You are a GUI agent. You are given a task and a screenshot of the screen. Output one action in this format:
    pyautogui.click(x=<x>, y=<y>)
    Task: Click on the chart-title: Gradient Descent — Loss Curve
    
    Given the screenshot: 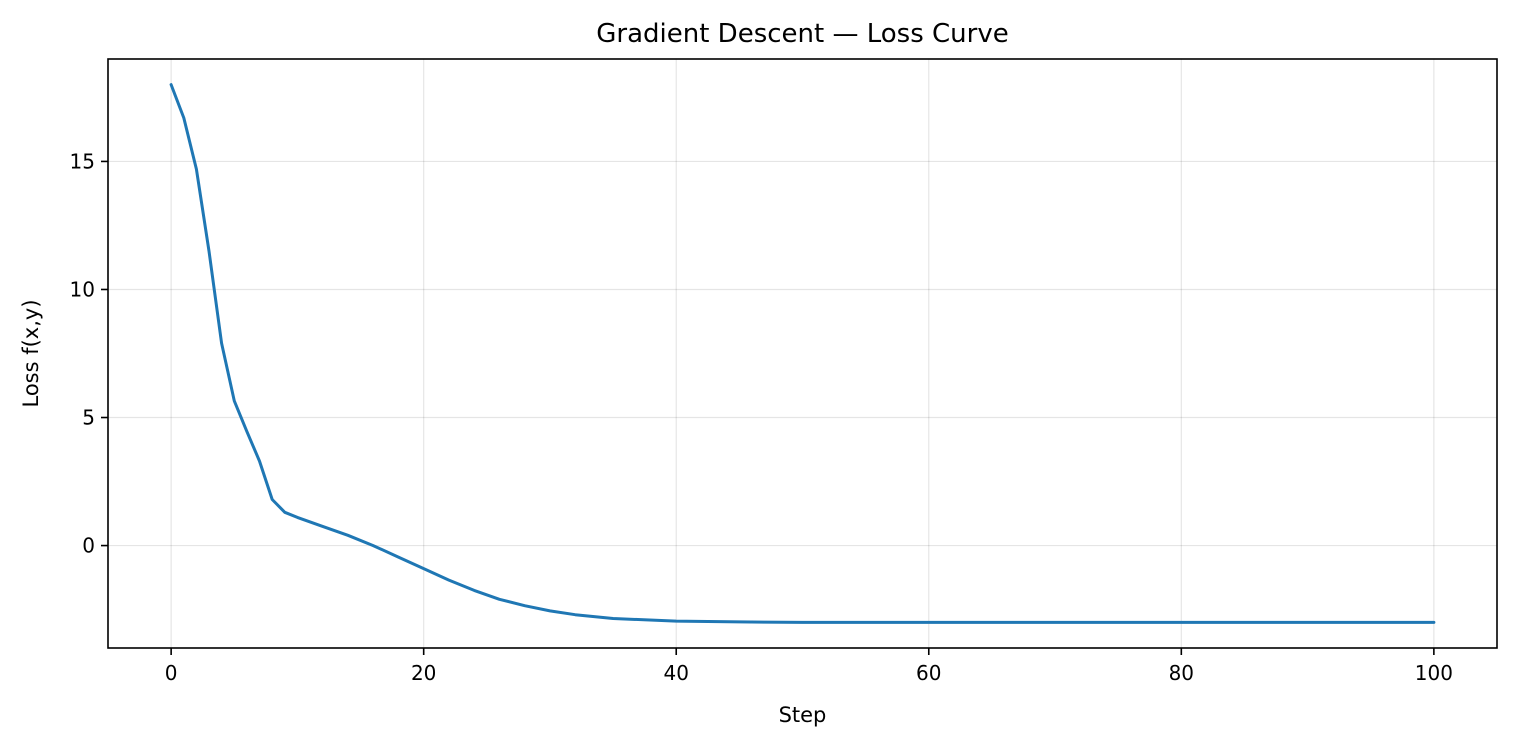 What is the action you would take?
    pyautogui.click(x=802, y=34)
    